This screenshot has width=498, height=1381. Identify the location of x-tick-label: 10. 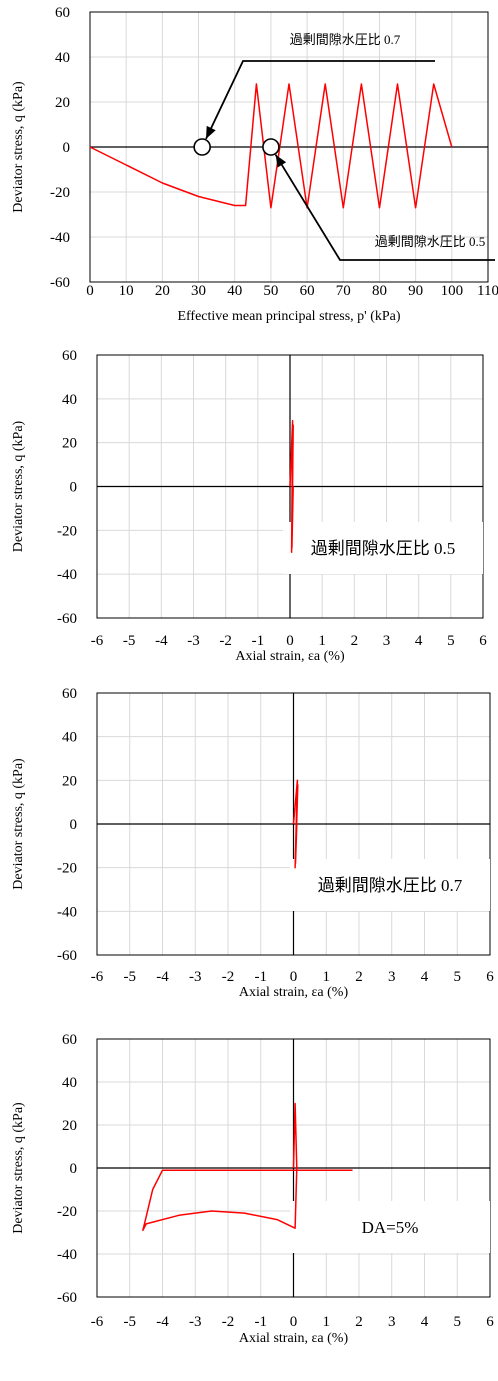
(126, 291).